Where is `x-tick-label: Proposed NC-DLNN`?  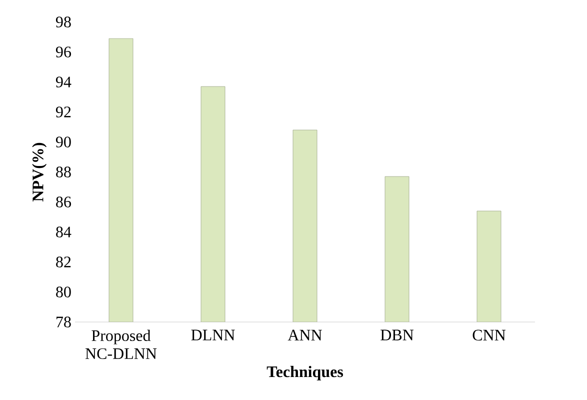 x-tick-label: Proposed NC-DLNN is located at coordinates (121, 345).